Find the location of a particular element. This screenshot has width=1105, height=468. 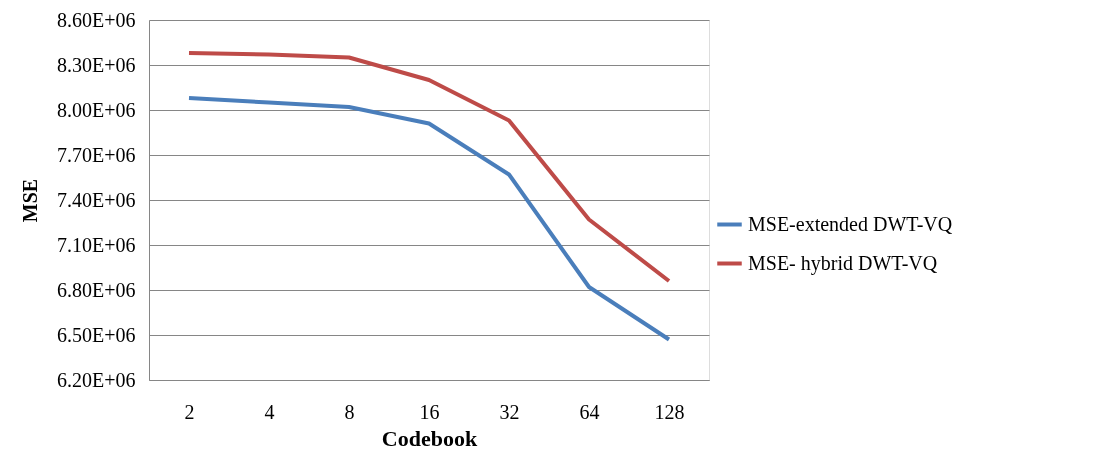

x-tick-label: 16 is located at coordinates (429, 411).